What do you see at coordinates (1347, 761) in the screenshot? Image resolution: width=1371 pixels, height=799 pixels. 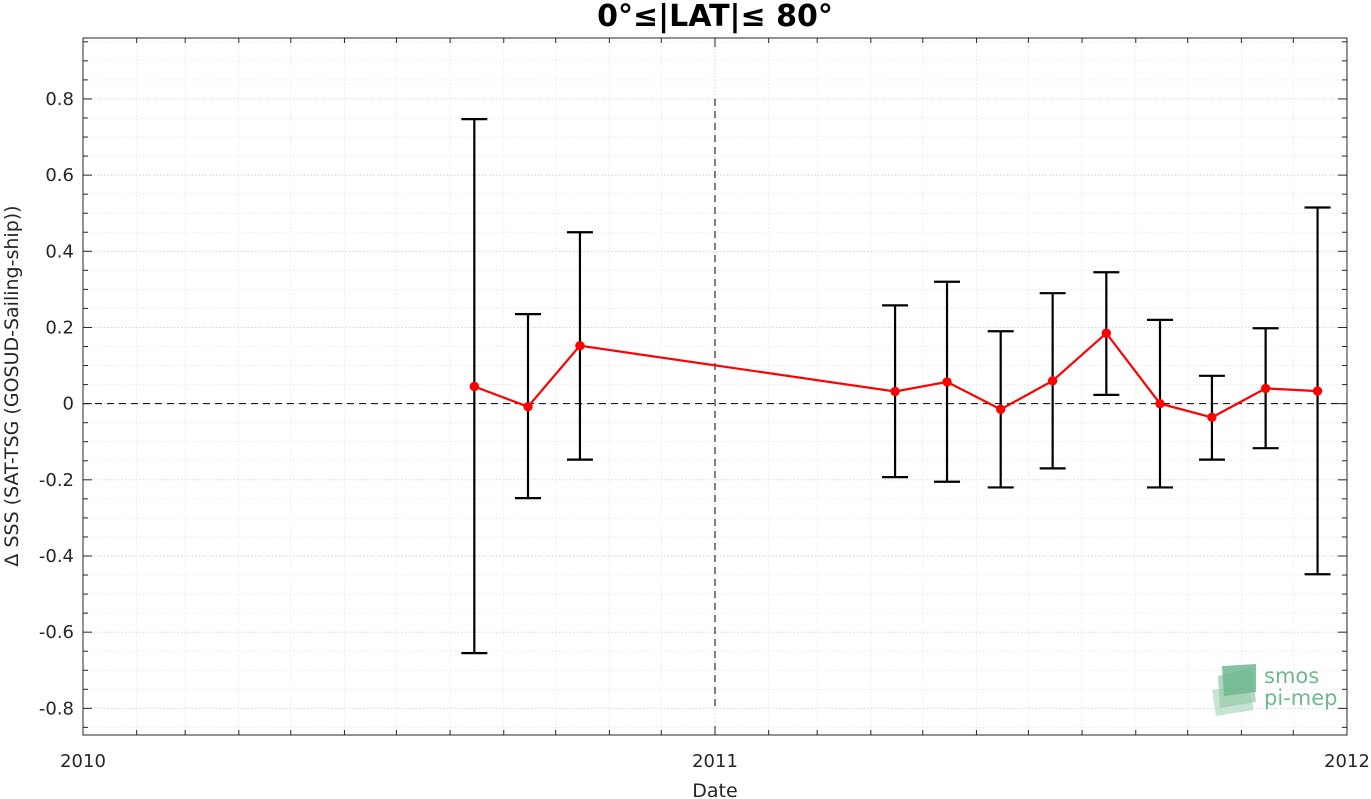 I see `x-tick-label: 2012` at bounding box center [1347, 761].